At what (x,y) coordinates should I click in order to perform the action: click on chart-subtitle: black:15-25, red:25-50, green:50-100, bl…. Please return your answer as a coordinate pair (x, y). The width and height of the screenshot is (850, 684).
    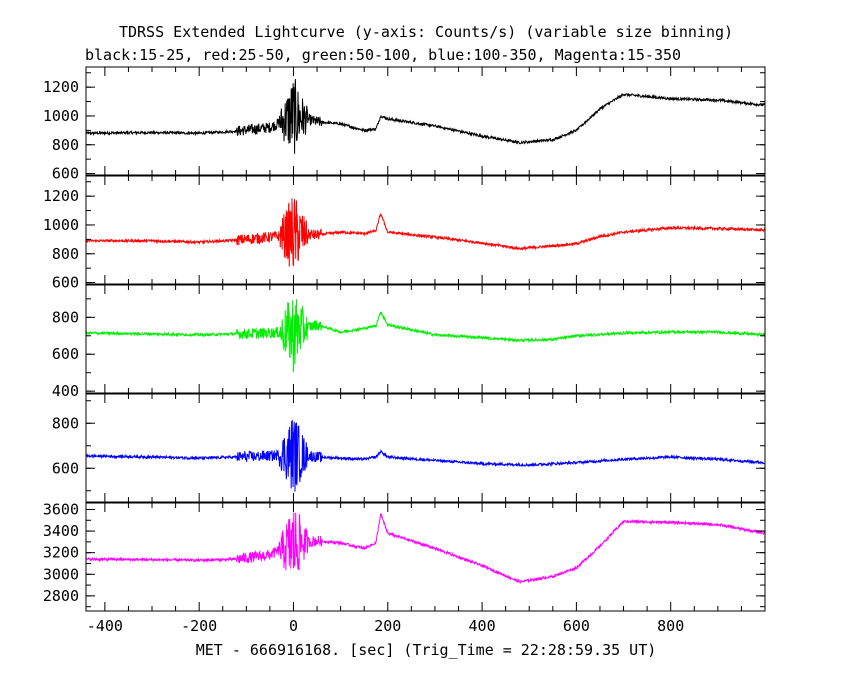
    Looking at the image, I should click on (383, 55).